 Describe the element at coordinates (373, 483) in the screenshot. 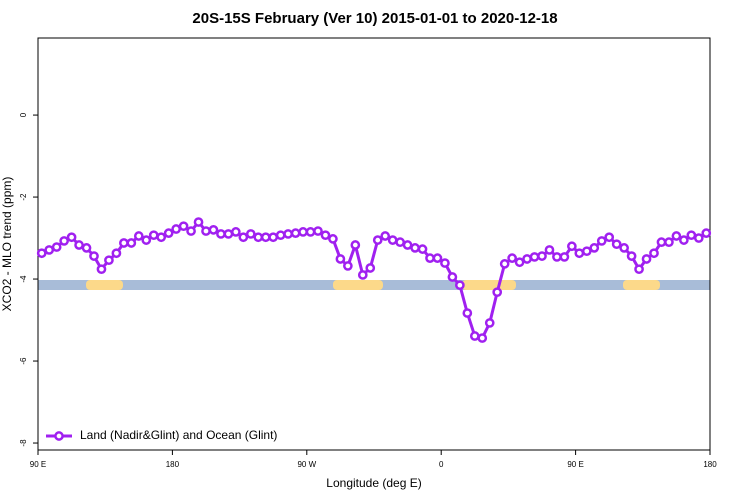

I see `x-axis-label: Longitude (deg E)` at that location.